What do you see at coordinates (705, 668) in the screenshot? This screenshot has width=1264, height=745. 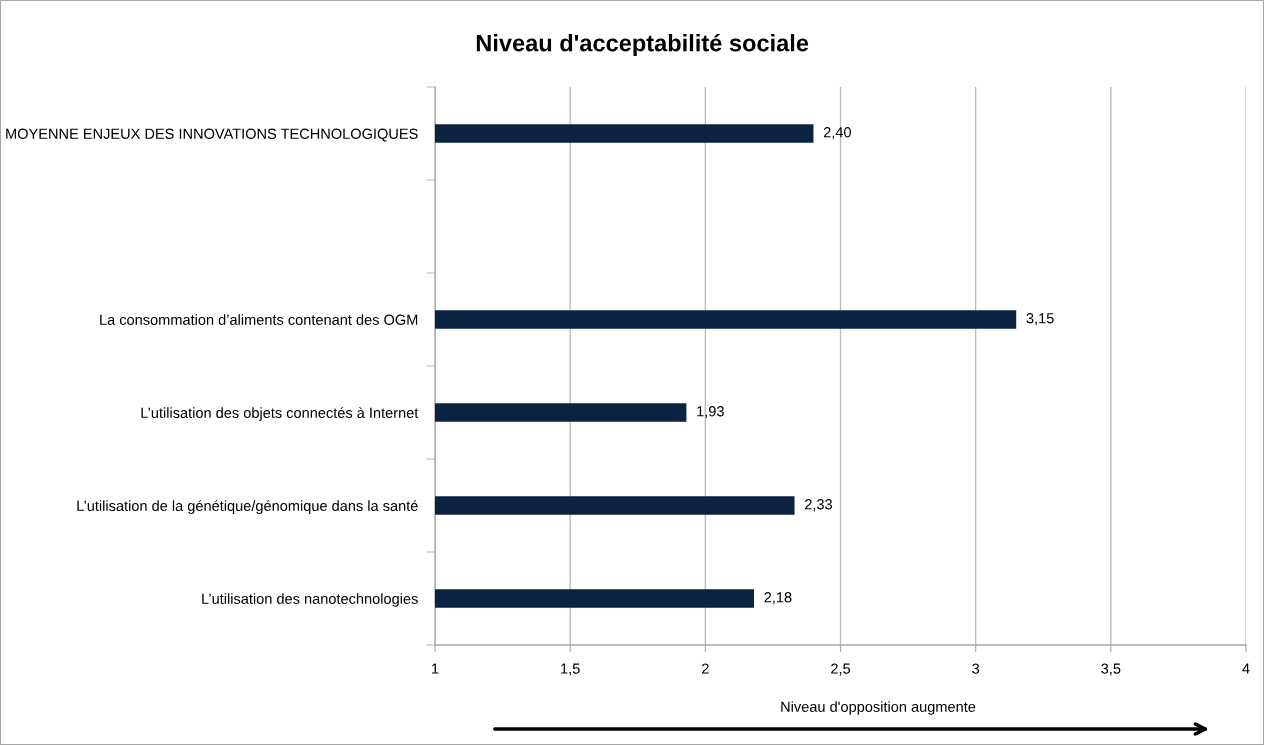 I see `x-tick-label: 2` at bounding box center [705, 668].